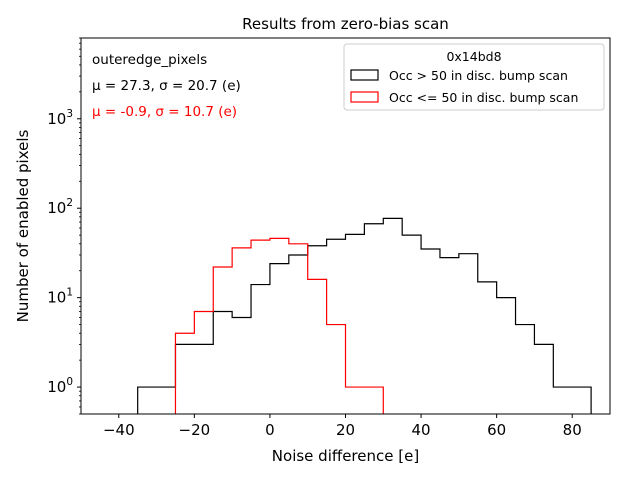 The image size is (640, 480). What do you see at coordinates (473, 56) in the screenshot?
I see `legend-title: 0x14bd8` at bounding box center [473, 56].